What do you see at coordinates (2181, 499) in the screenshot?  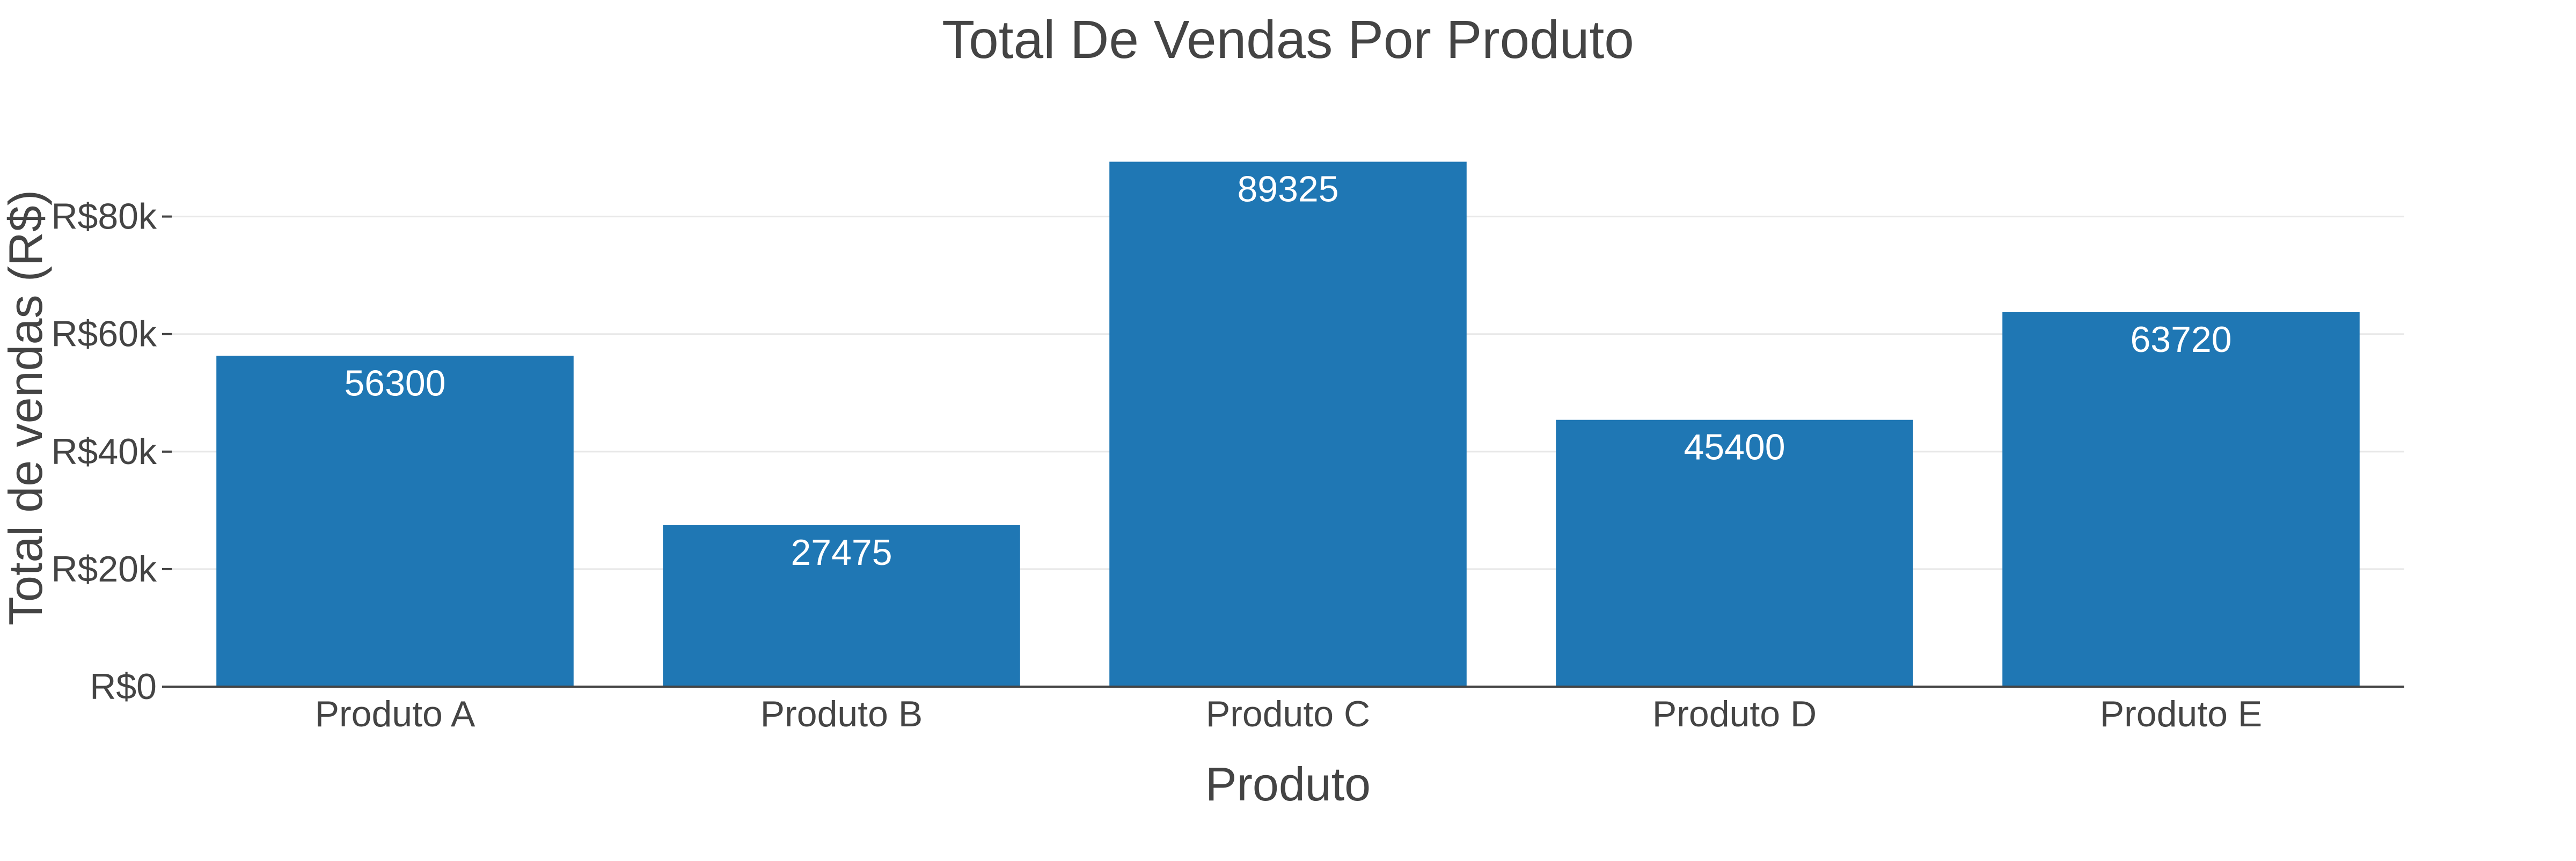 I see `bar-produto-e` at bounding box center [2181, 499].